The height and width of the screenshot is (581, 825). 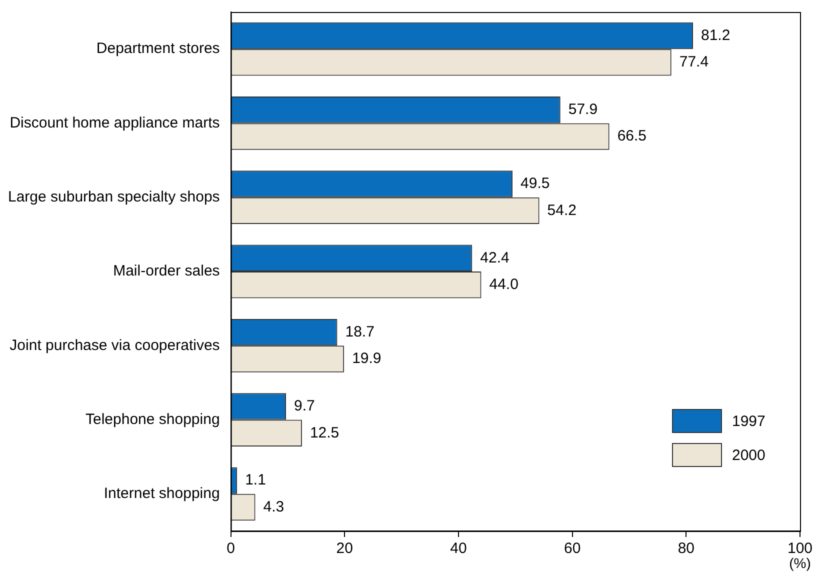 What do you see at coordinates (162, 493) in the screenshot?
I see `y-tick-label: Internet shopping` at bounding box center [162, 493].